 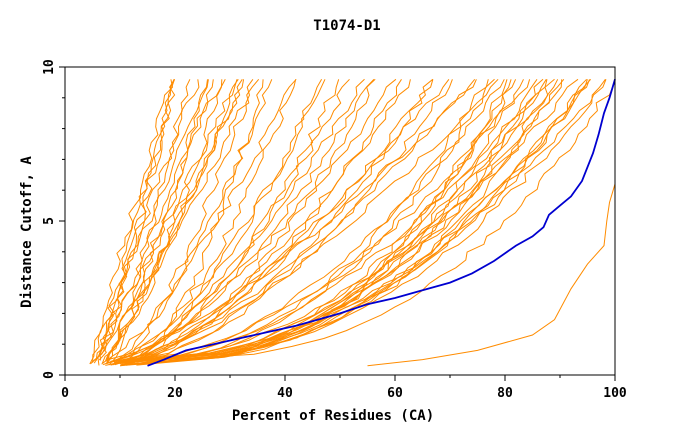 What do you see at coordinates (49, 221) in the screenshot?
I see `y-tick-label: 5` at bounding box center [49, 221].